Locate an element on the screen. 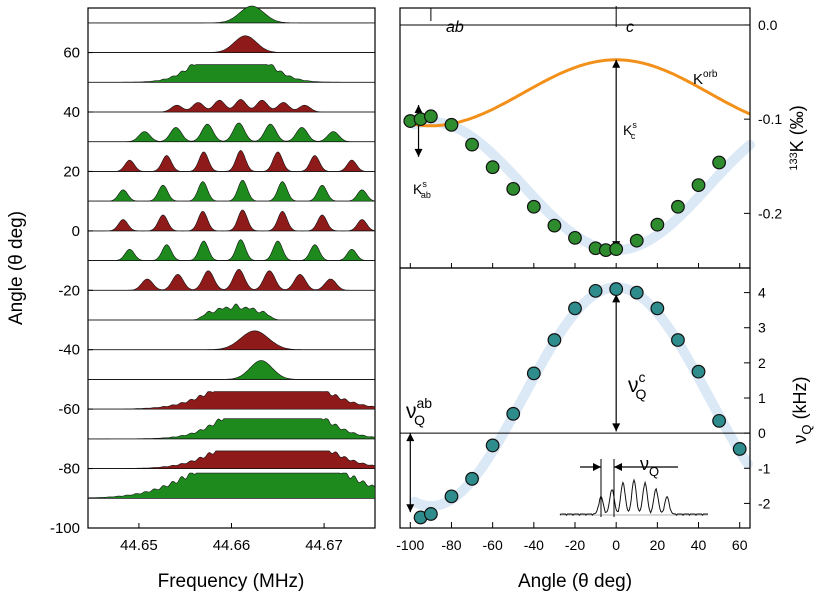  quadrupole-y-axis-label: νQ (kHz) is located at coordinates (802, 409).